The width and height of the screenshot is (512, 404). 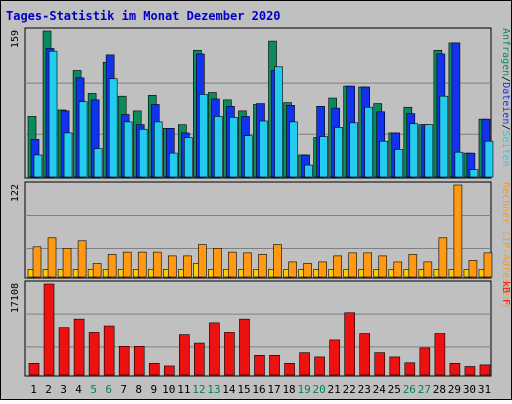 I want to click on requests-legend: Anfragen/Dateien/Seiten, so click(x=505, y=97).